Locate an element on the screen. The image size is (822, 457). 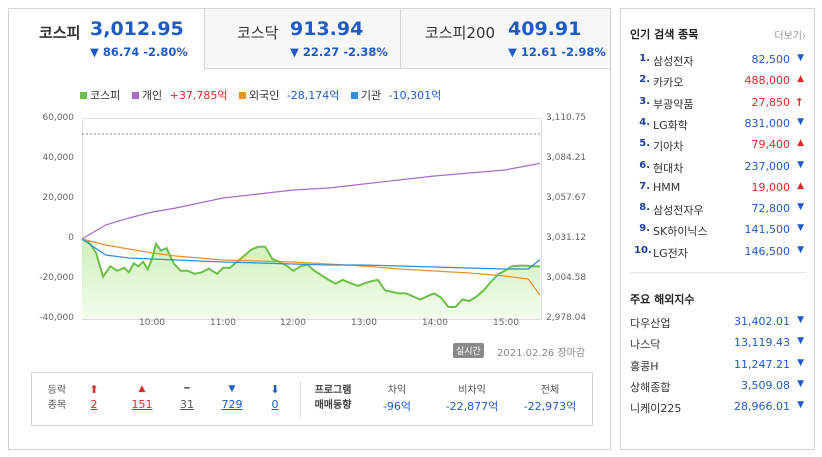
rank: 1. is located at coordinates (644, 58).